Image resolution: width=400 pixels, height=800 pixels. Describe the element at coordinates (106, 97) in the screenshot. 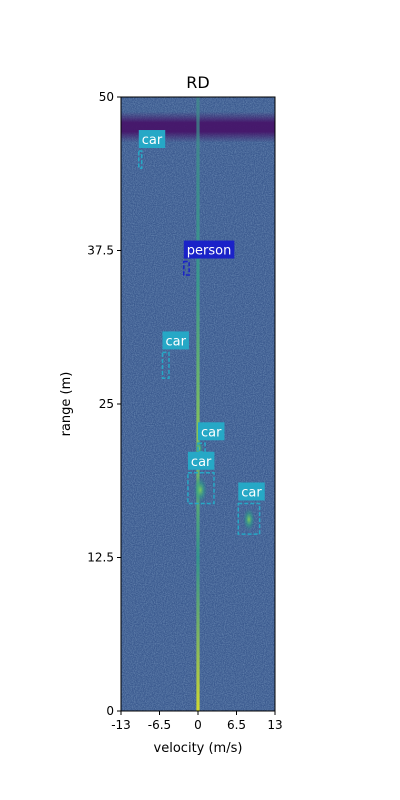

I see `y-tick-label: 50` at that location.